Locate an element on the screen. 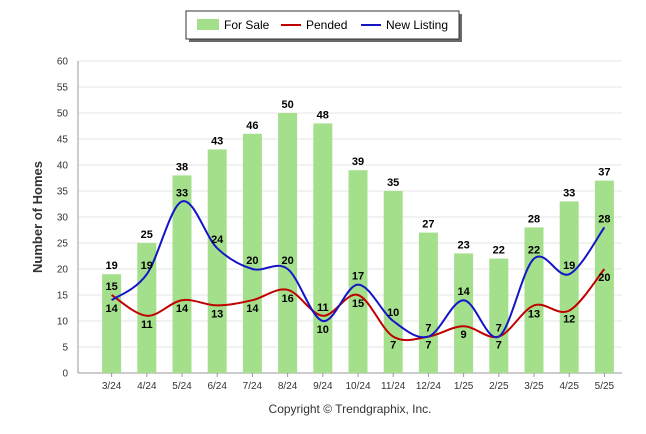 This screenshot has height=434, width=646. bar-value-label: 19 is located at coordinates (111, 266).